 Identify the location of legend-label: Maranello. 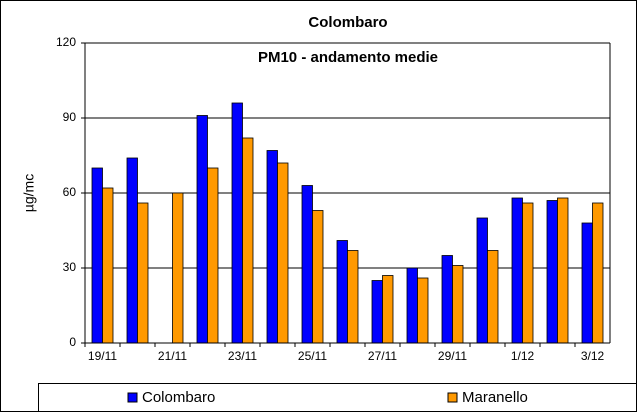
(495, 397).